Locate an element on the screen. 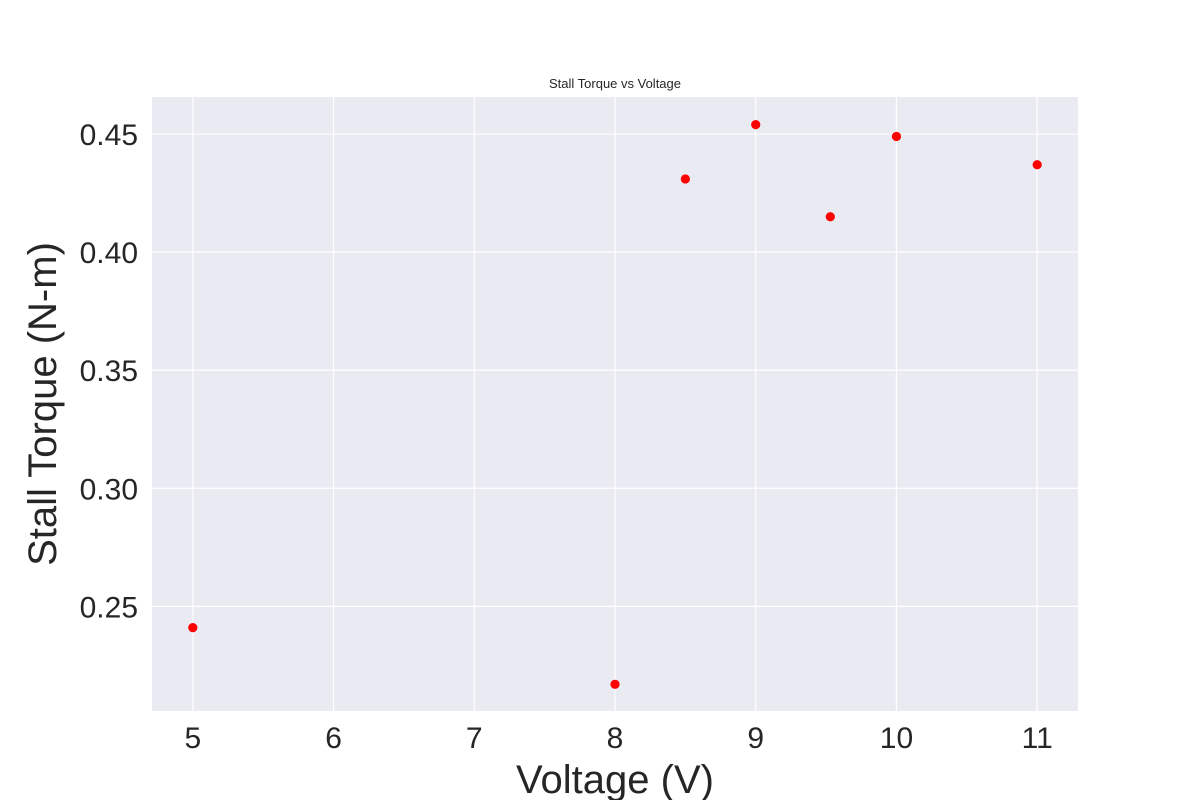 The height and width of the screenshot is (800, 1200). y-tick-label: 0.45 is located at coordinates (109, 135).